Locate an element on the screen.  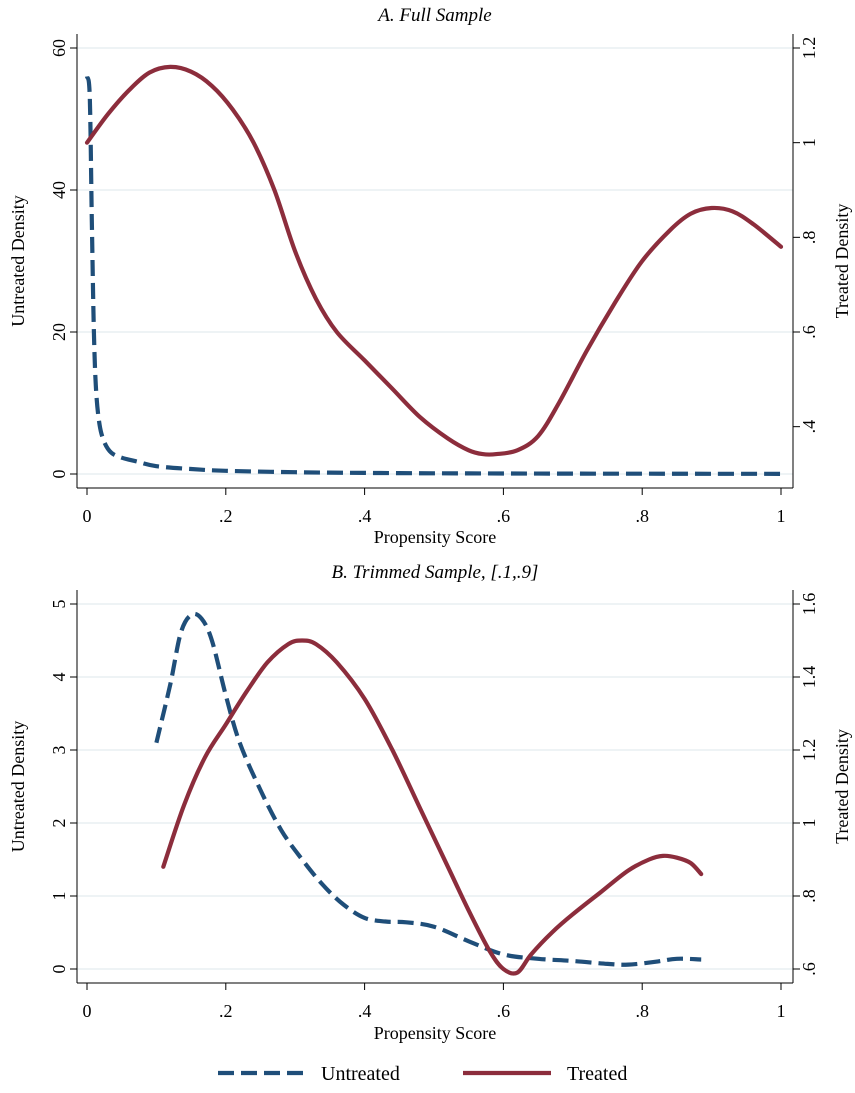
y-left-tick-label: 1 is located at coordinates (59, 896).